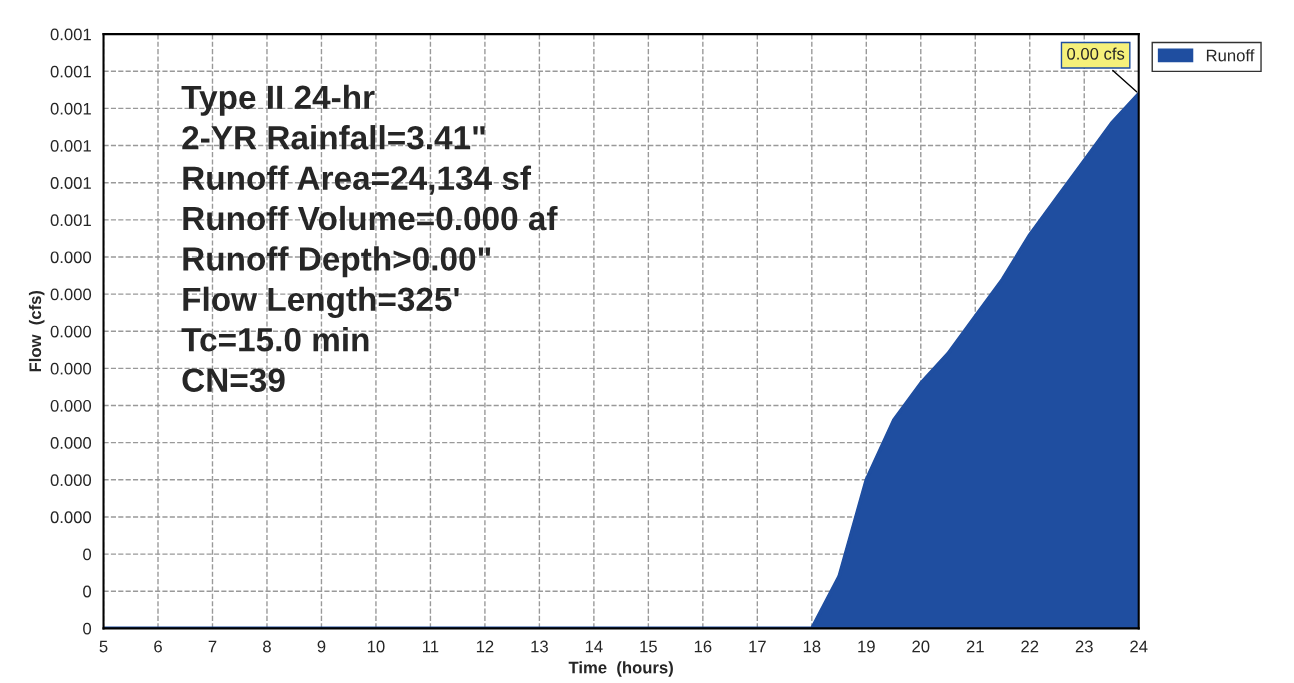 The height and width of the screenshot is (683, 1294). Describe the element at coordinates (1084, 646) in the screenshot. I see `x-tick-label: 23` at that location.